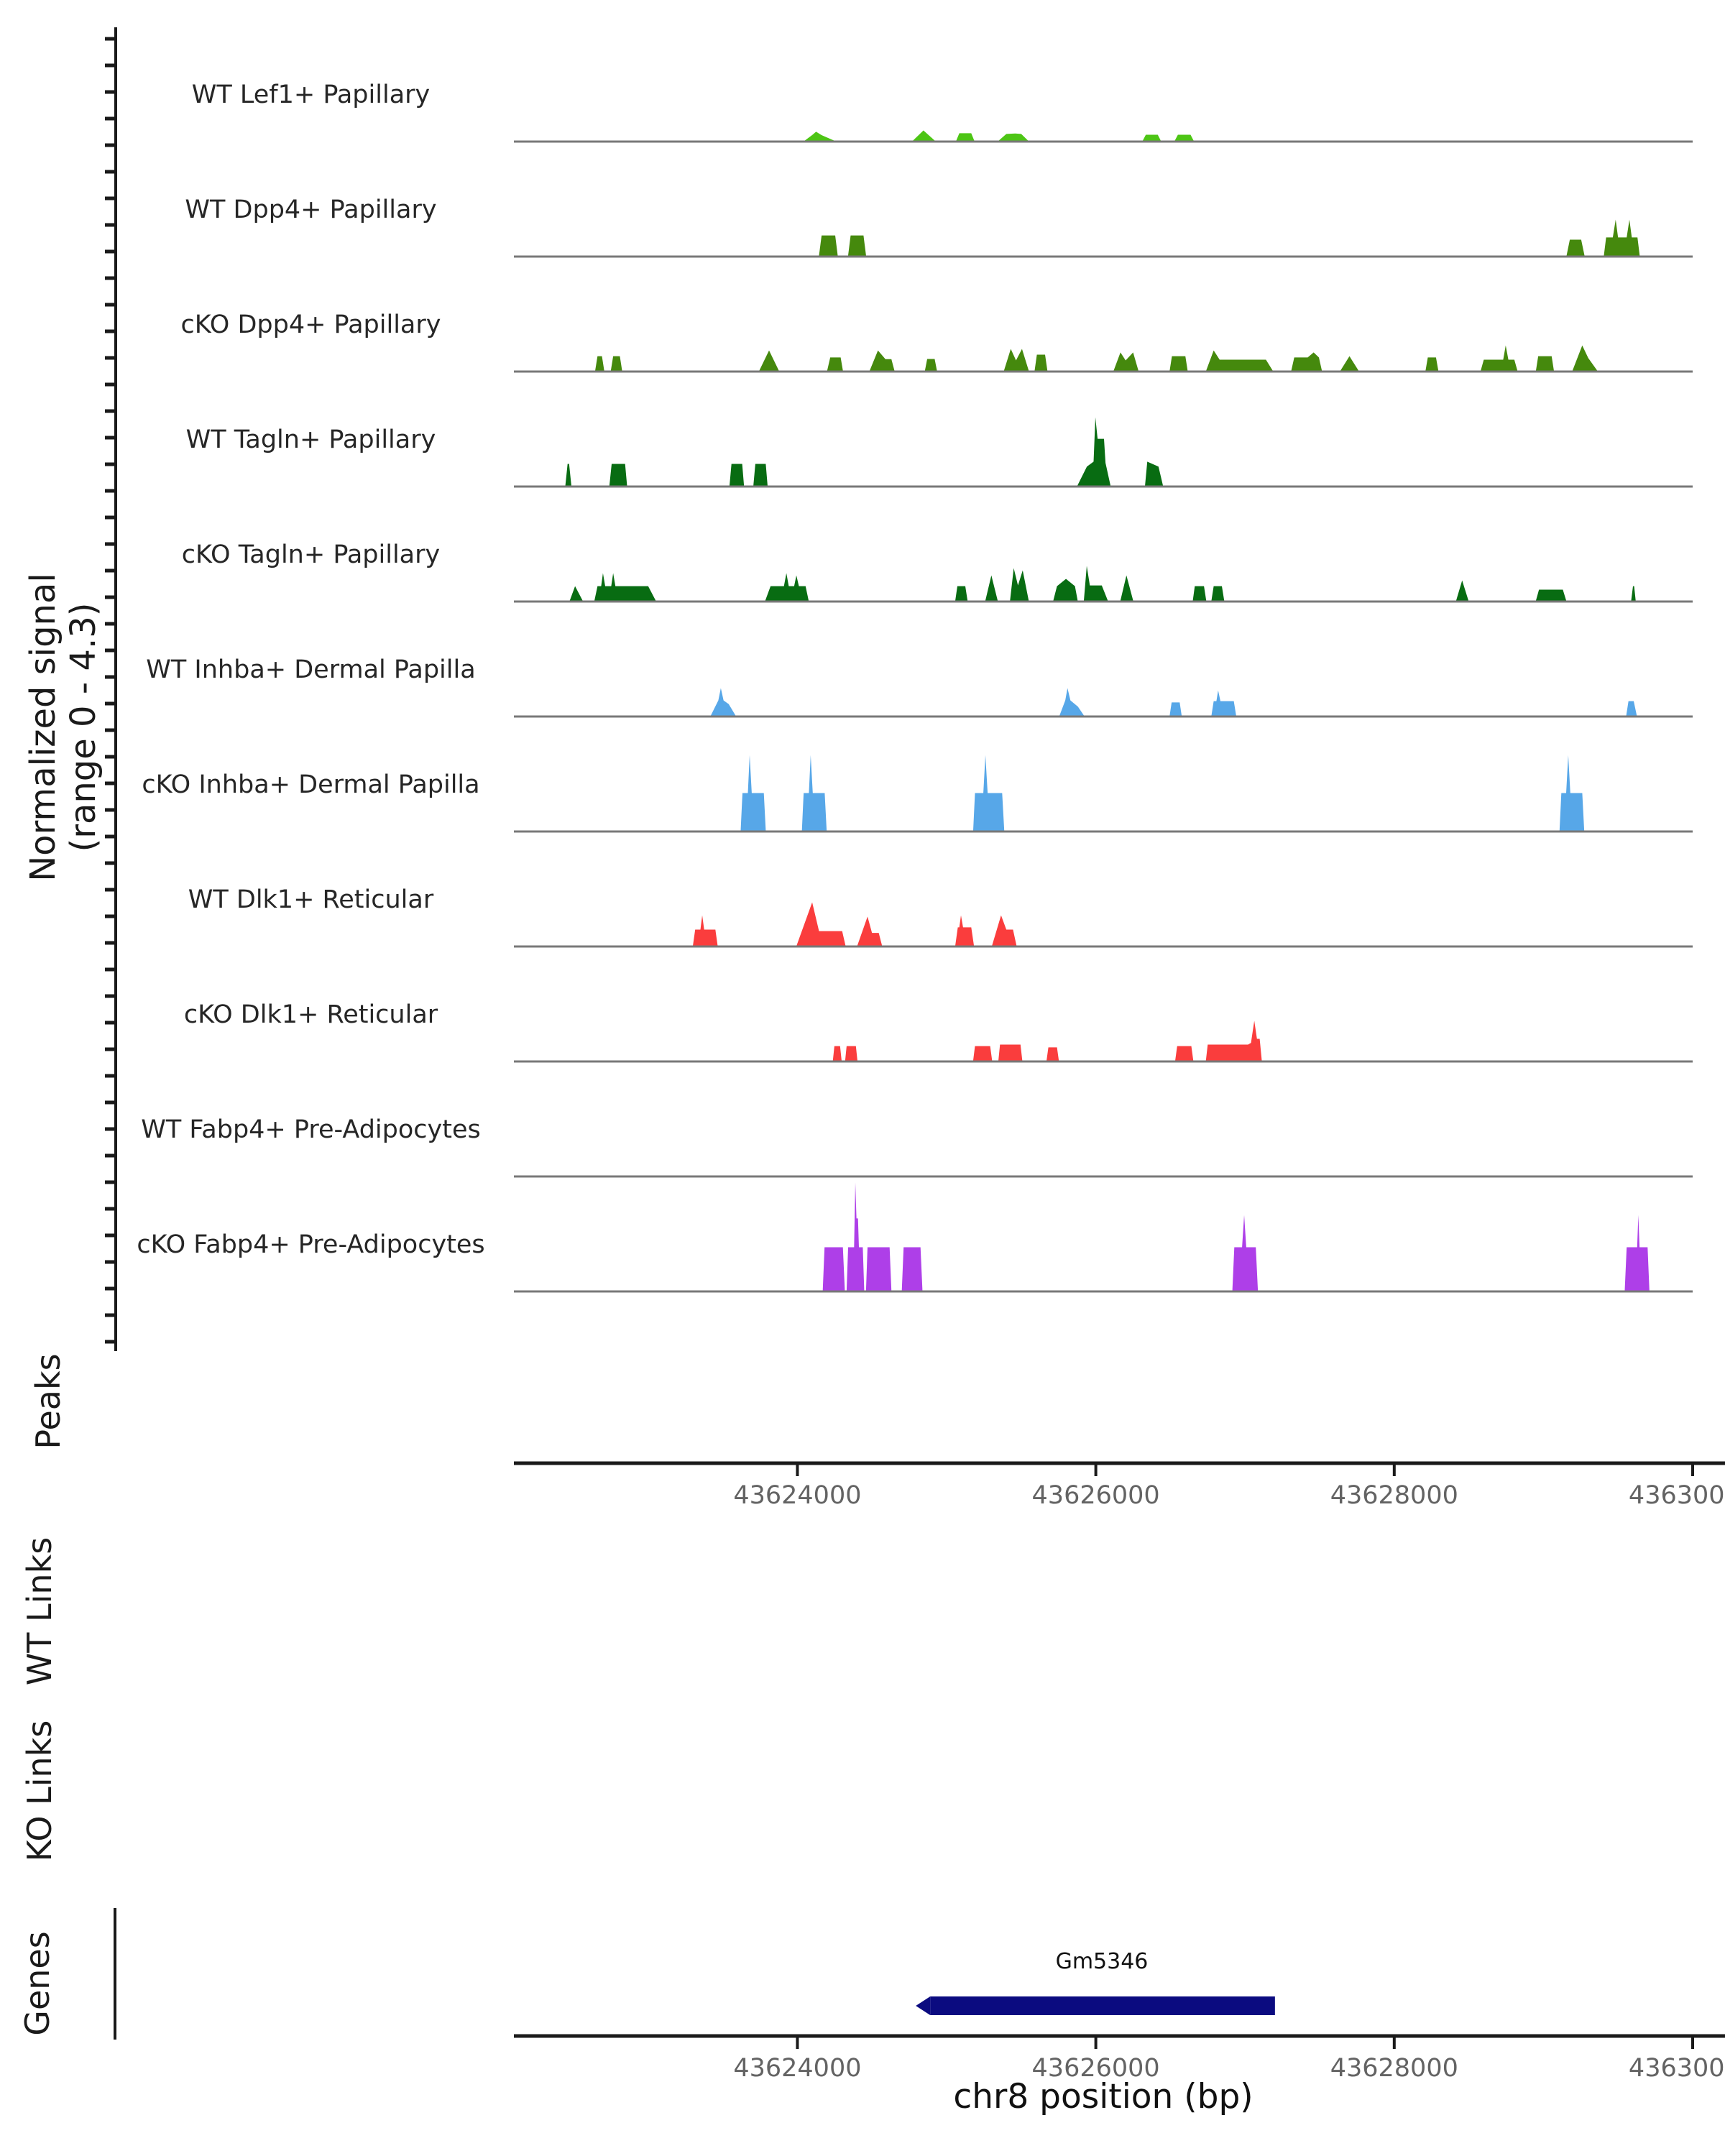  Describe the element at coordinates (39, 1612) in the screenshot. I see `section-label-wt-links: WT Links` at that location.